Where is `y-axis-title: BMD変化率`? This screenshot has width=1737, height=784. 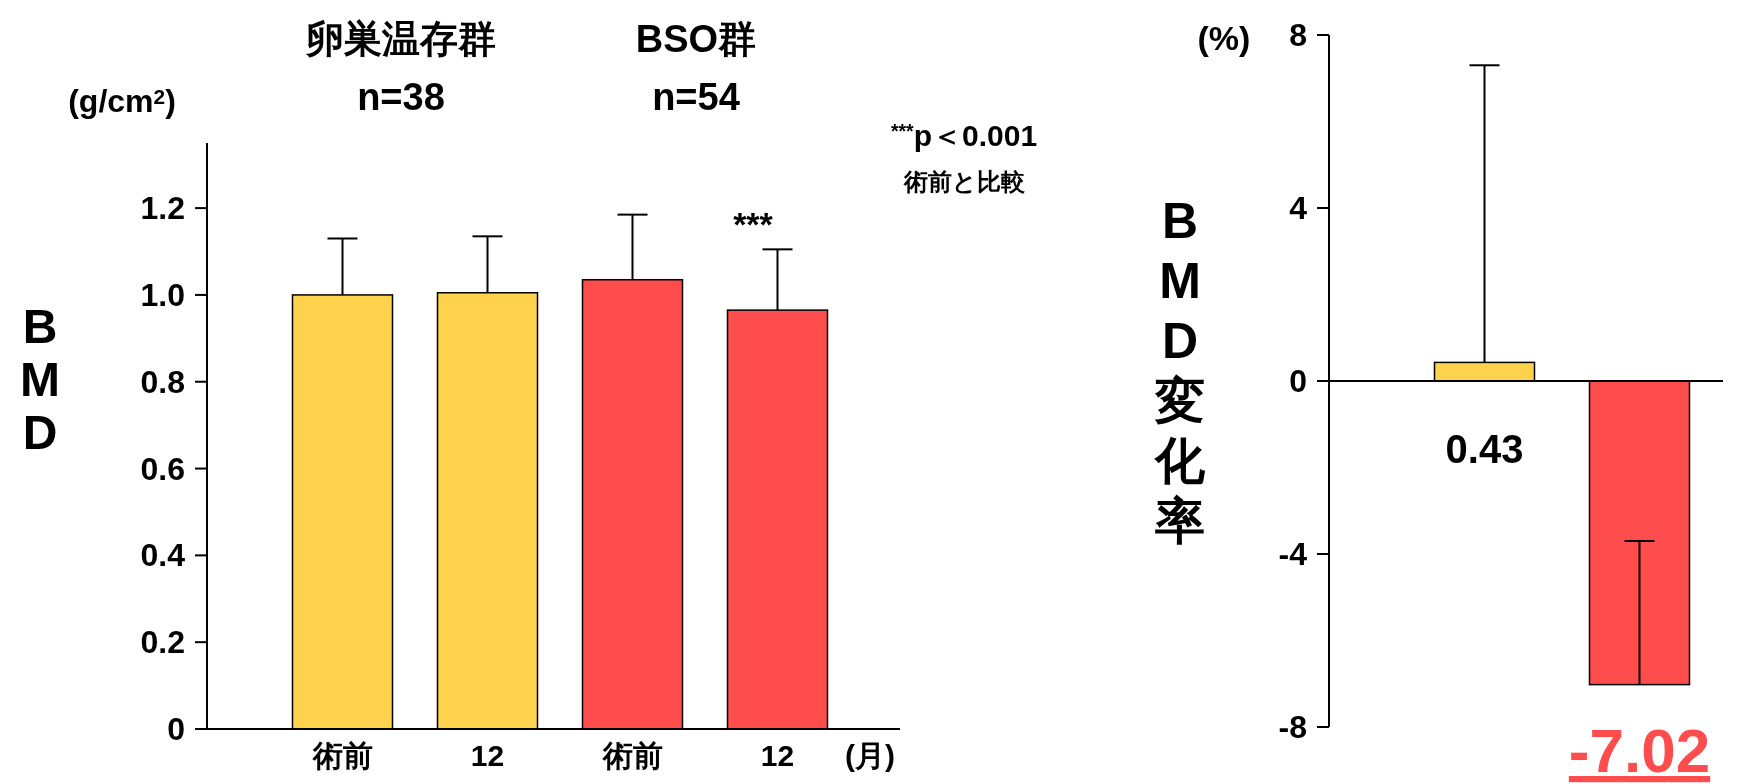 y-axis-title: BMD変化率 is located at coordinates (1180, 371).